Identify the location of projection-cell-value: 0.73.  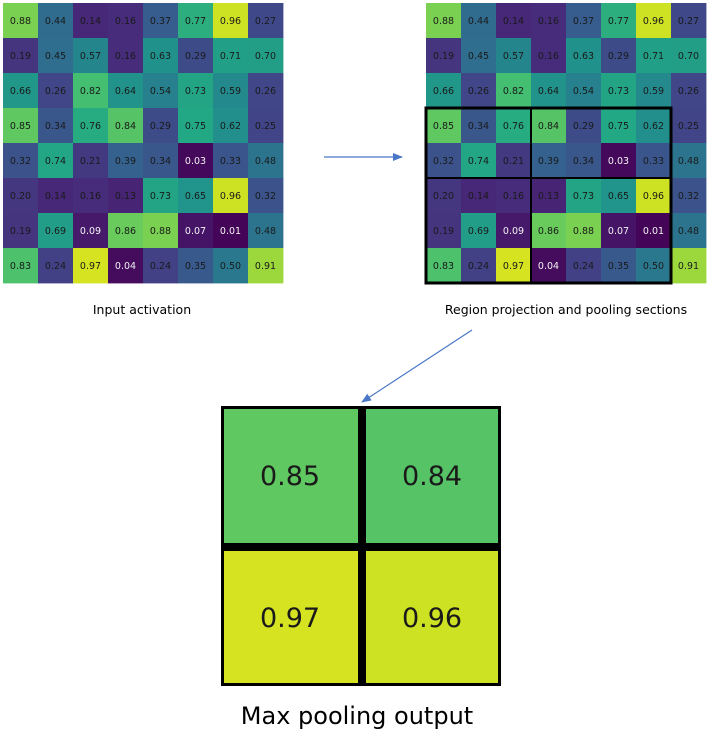
(618, 91).